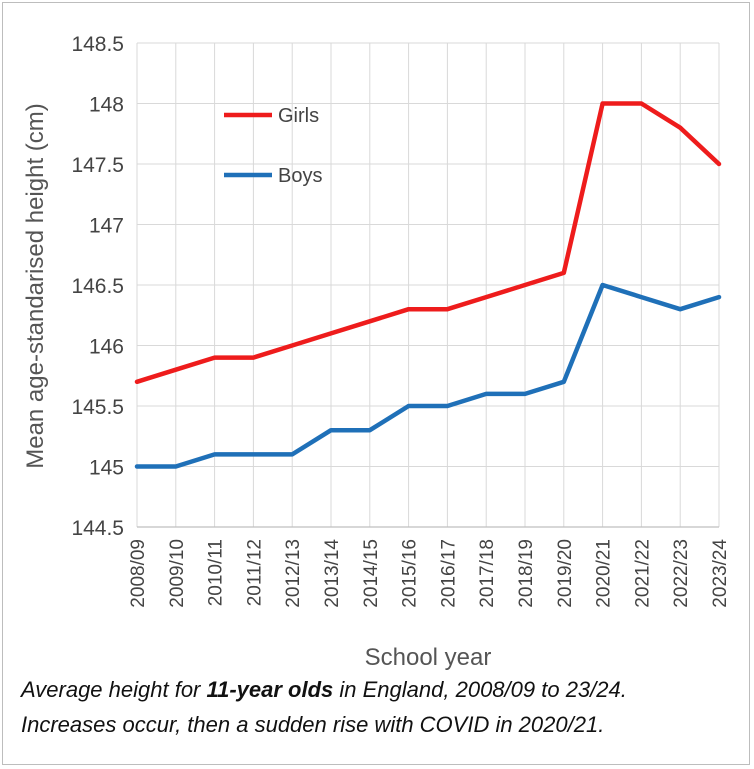 The image size is (754, 769). Describe the element at coordinates (293, 573) in the screenshot. I see `x-tick-label: 2012/13` at that location.